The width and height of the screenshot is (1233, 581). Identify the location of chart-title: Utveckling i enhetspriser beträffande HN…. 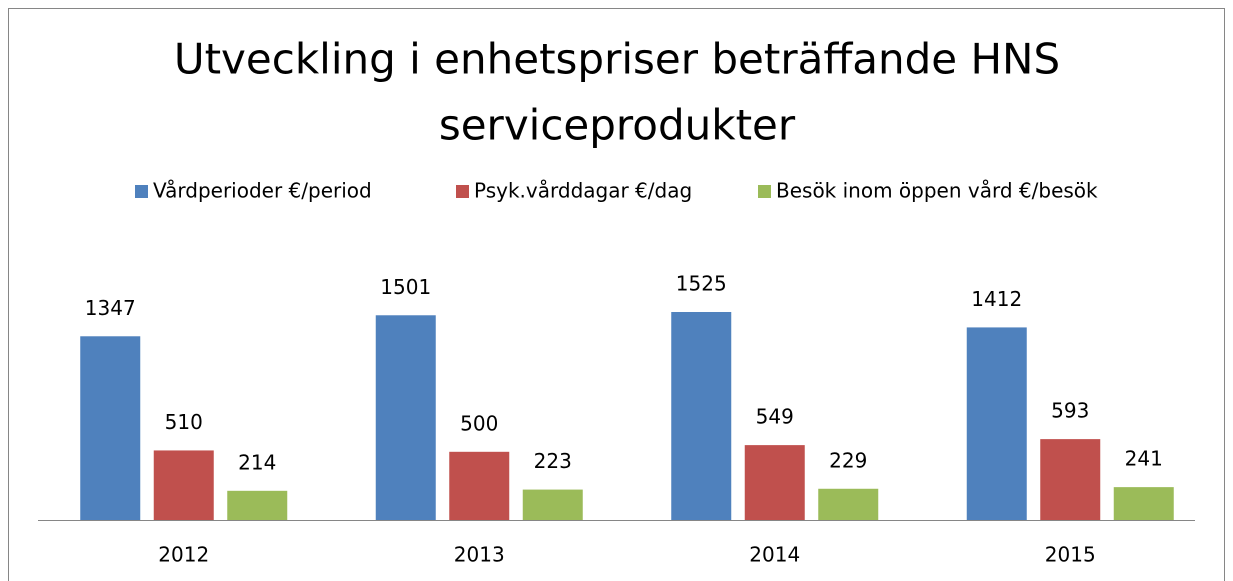
(617, 59).